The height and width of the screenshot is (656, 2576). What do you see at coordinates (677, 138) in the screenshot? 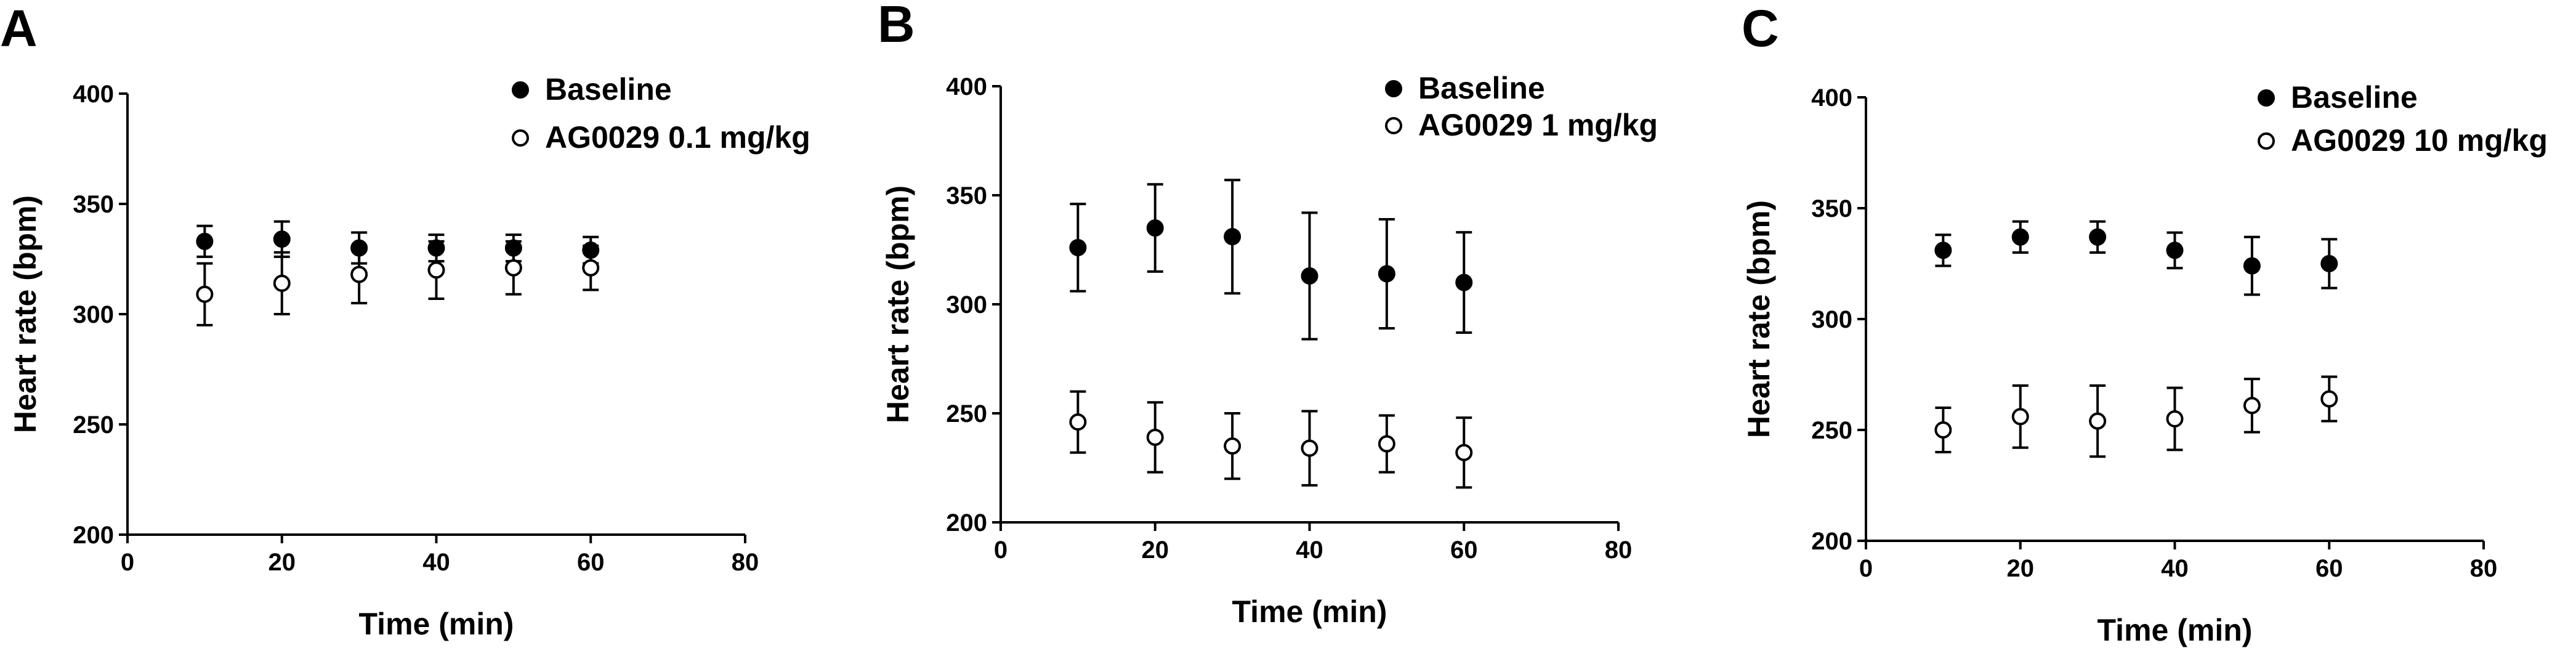
I see `legend-label: AG0029 0.1 mg/kg` at bounding box center [677, 138].